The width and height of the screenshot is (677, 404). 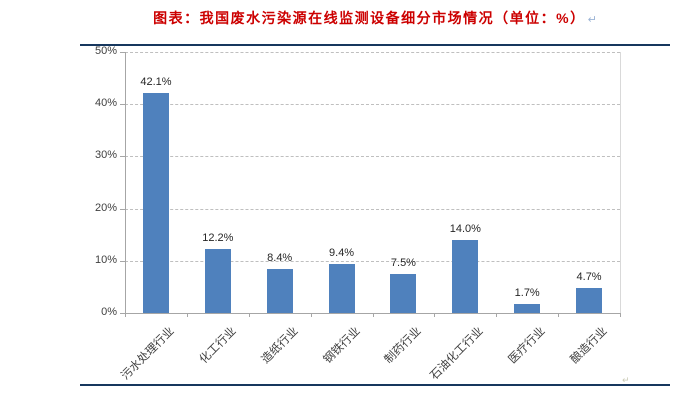 I want to click on category-label: 化工行业, so click(x=218, y=346).